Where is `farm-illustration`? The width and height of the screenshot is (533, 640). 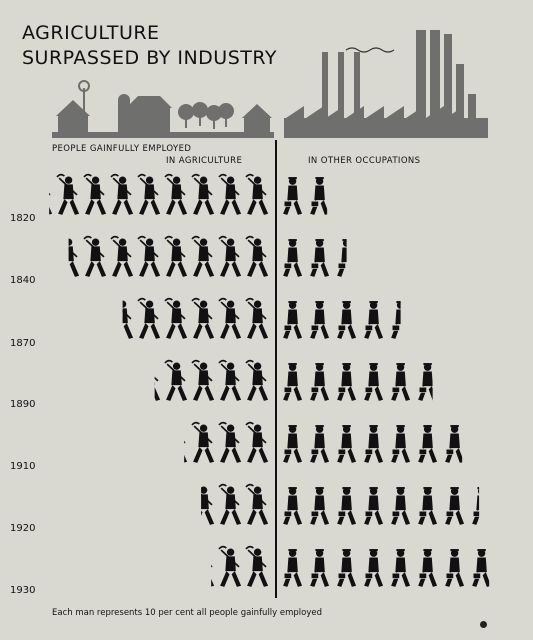
farm-illustration is located at coordinates (163, 109).